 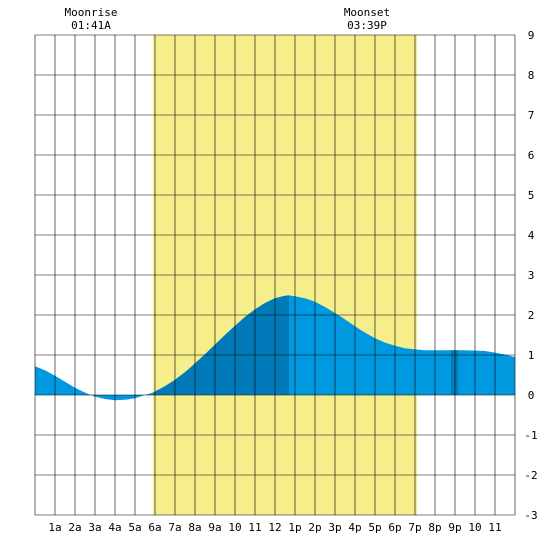 I want to click on x-tick-label: 6a, so click(x=154, y=527).